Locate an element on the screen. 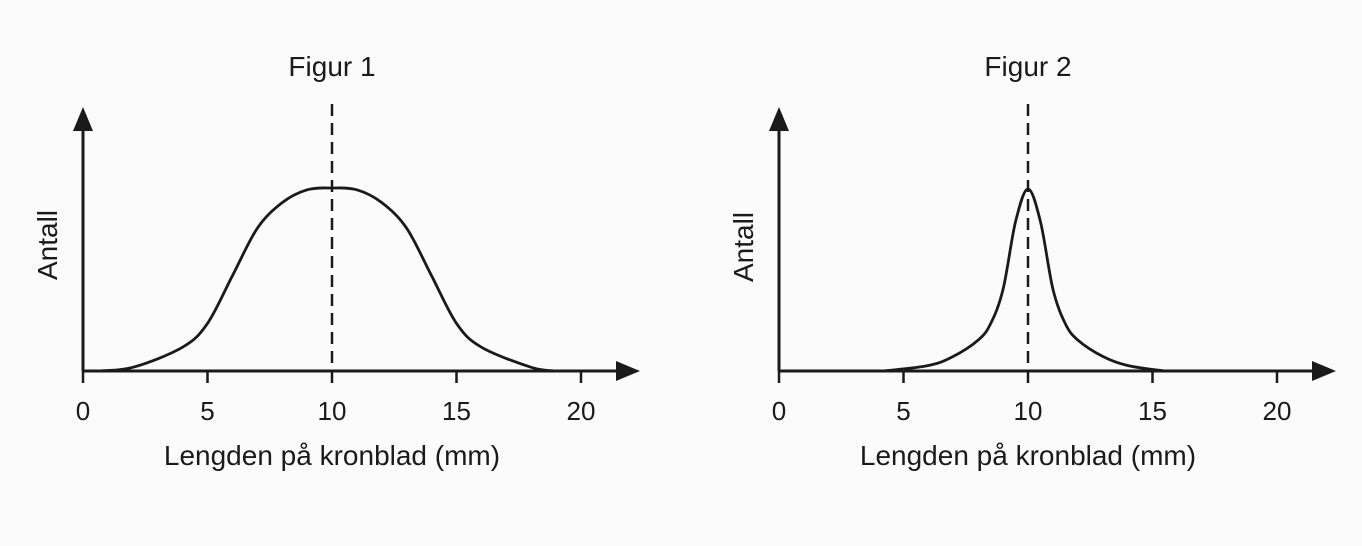  chart-title: Figur 2 is located at coordinates (1027, 66).